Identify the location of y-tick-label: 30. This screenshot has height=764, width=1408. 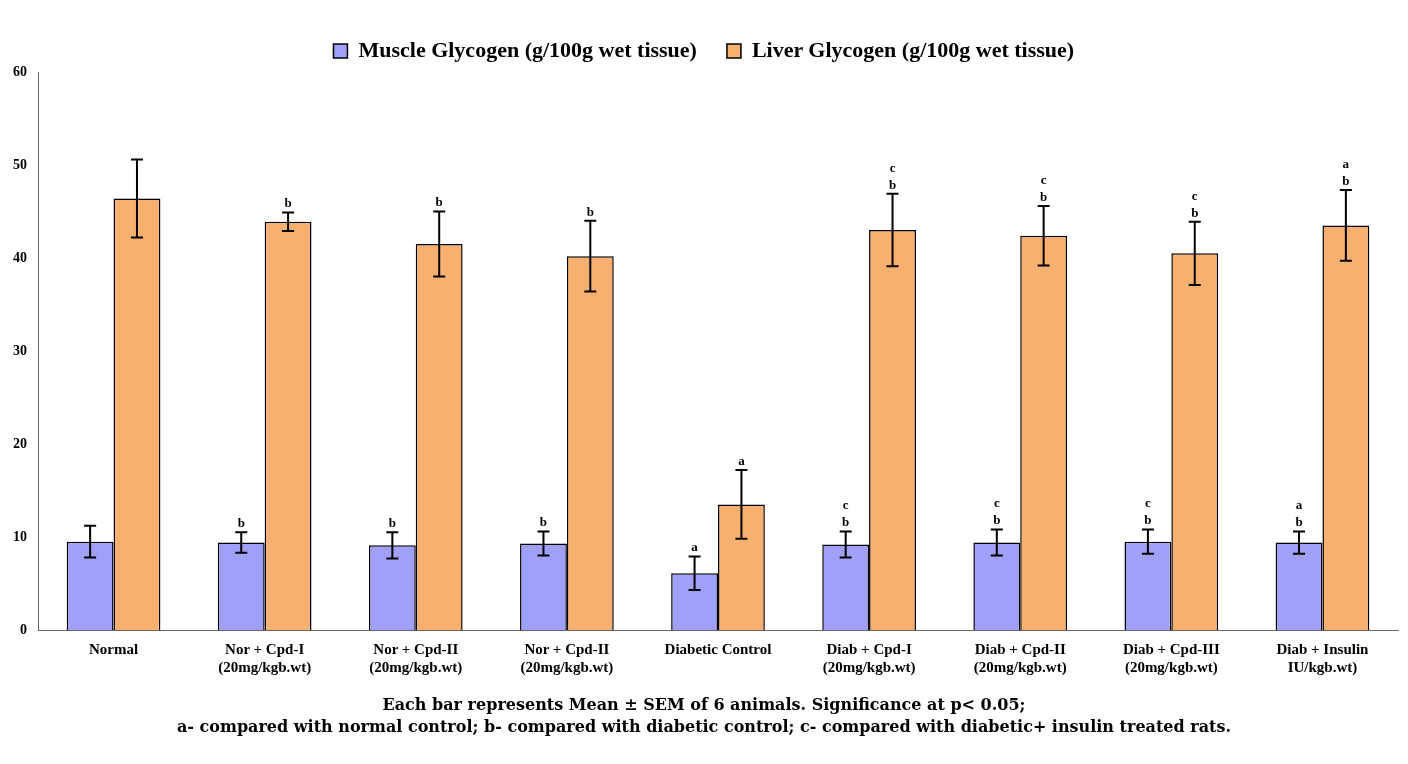
(20, 350).